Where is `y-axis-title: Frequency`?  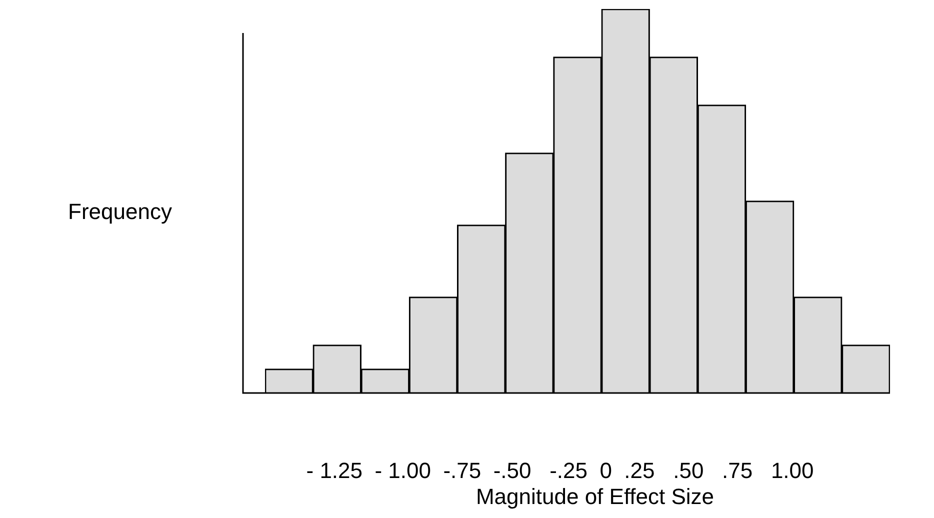
y-axis-title: Frequency is located at coordinates (120, 211).